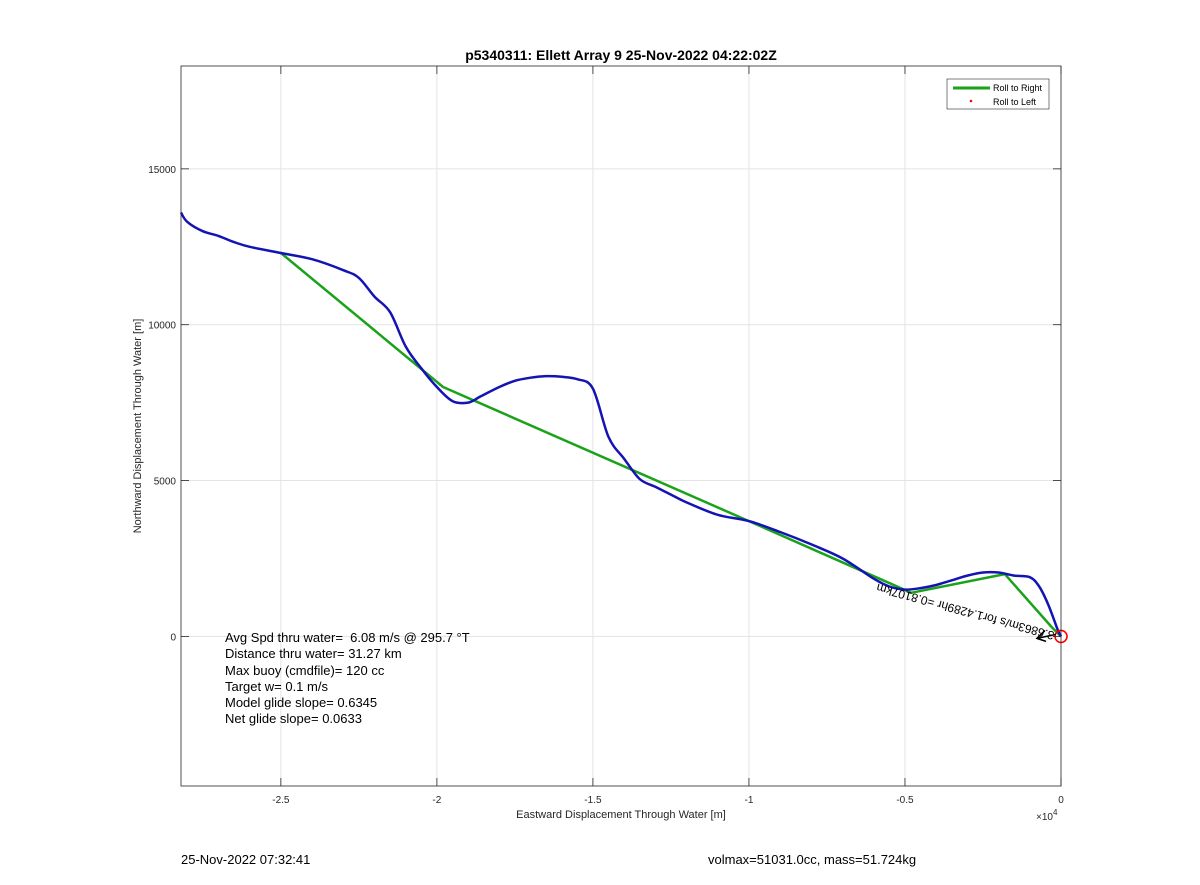 This screenshot has width=1200, height=885. I want to click on legend: Roll to Right Roll to Left, so click(998, 94).